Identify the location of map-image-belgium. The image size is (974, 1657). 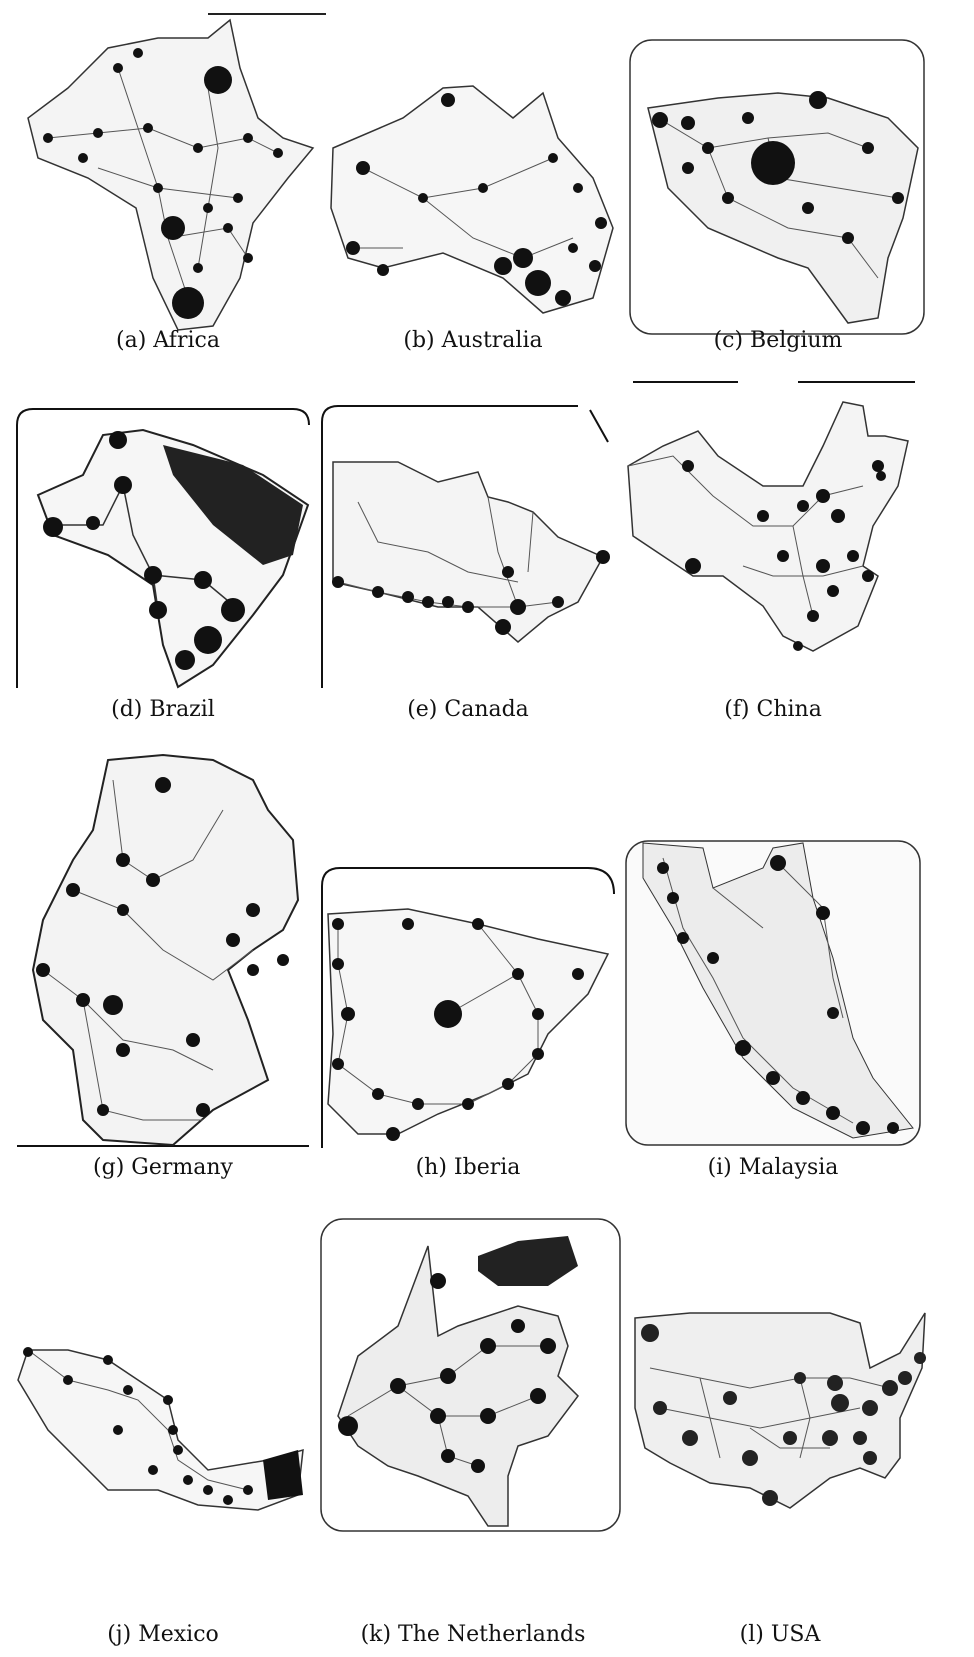
(777, 187).